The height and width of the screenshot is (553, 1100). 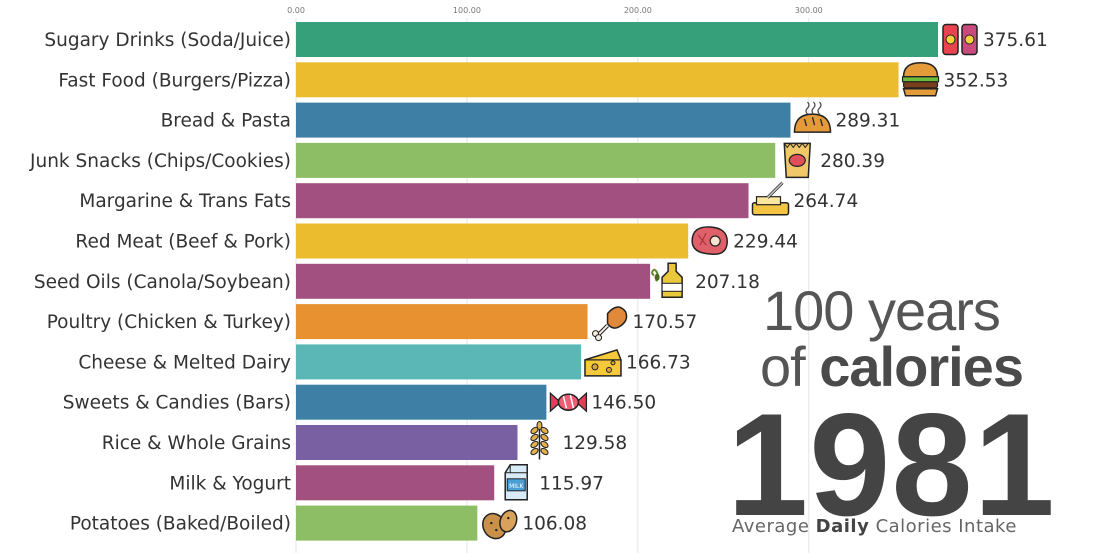 I want to click on value-label: 375.61, so click(x=1015, y=40).